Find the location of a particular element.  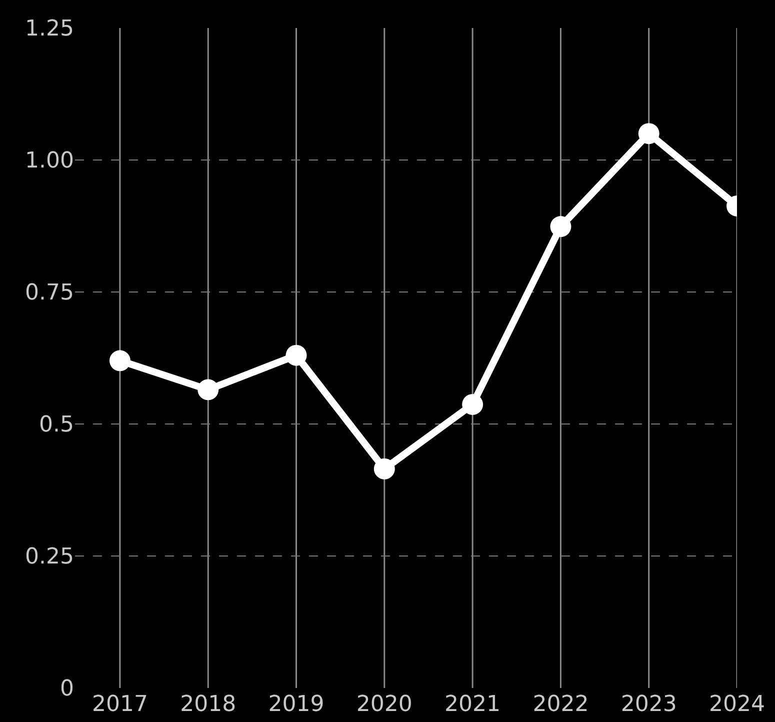

y-tick-label: 0.75 is located at coordinates (49, 293).